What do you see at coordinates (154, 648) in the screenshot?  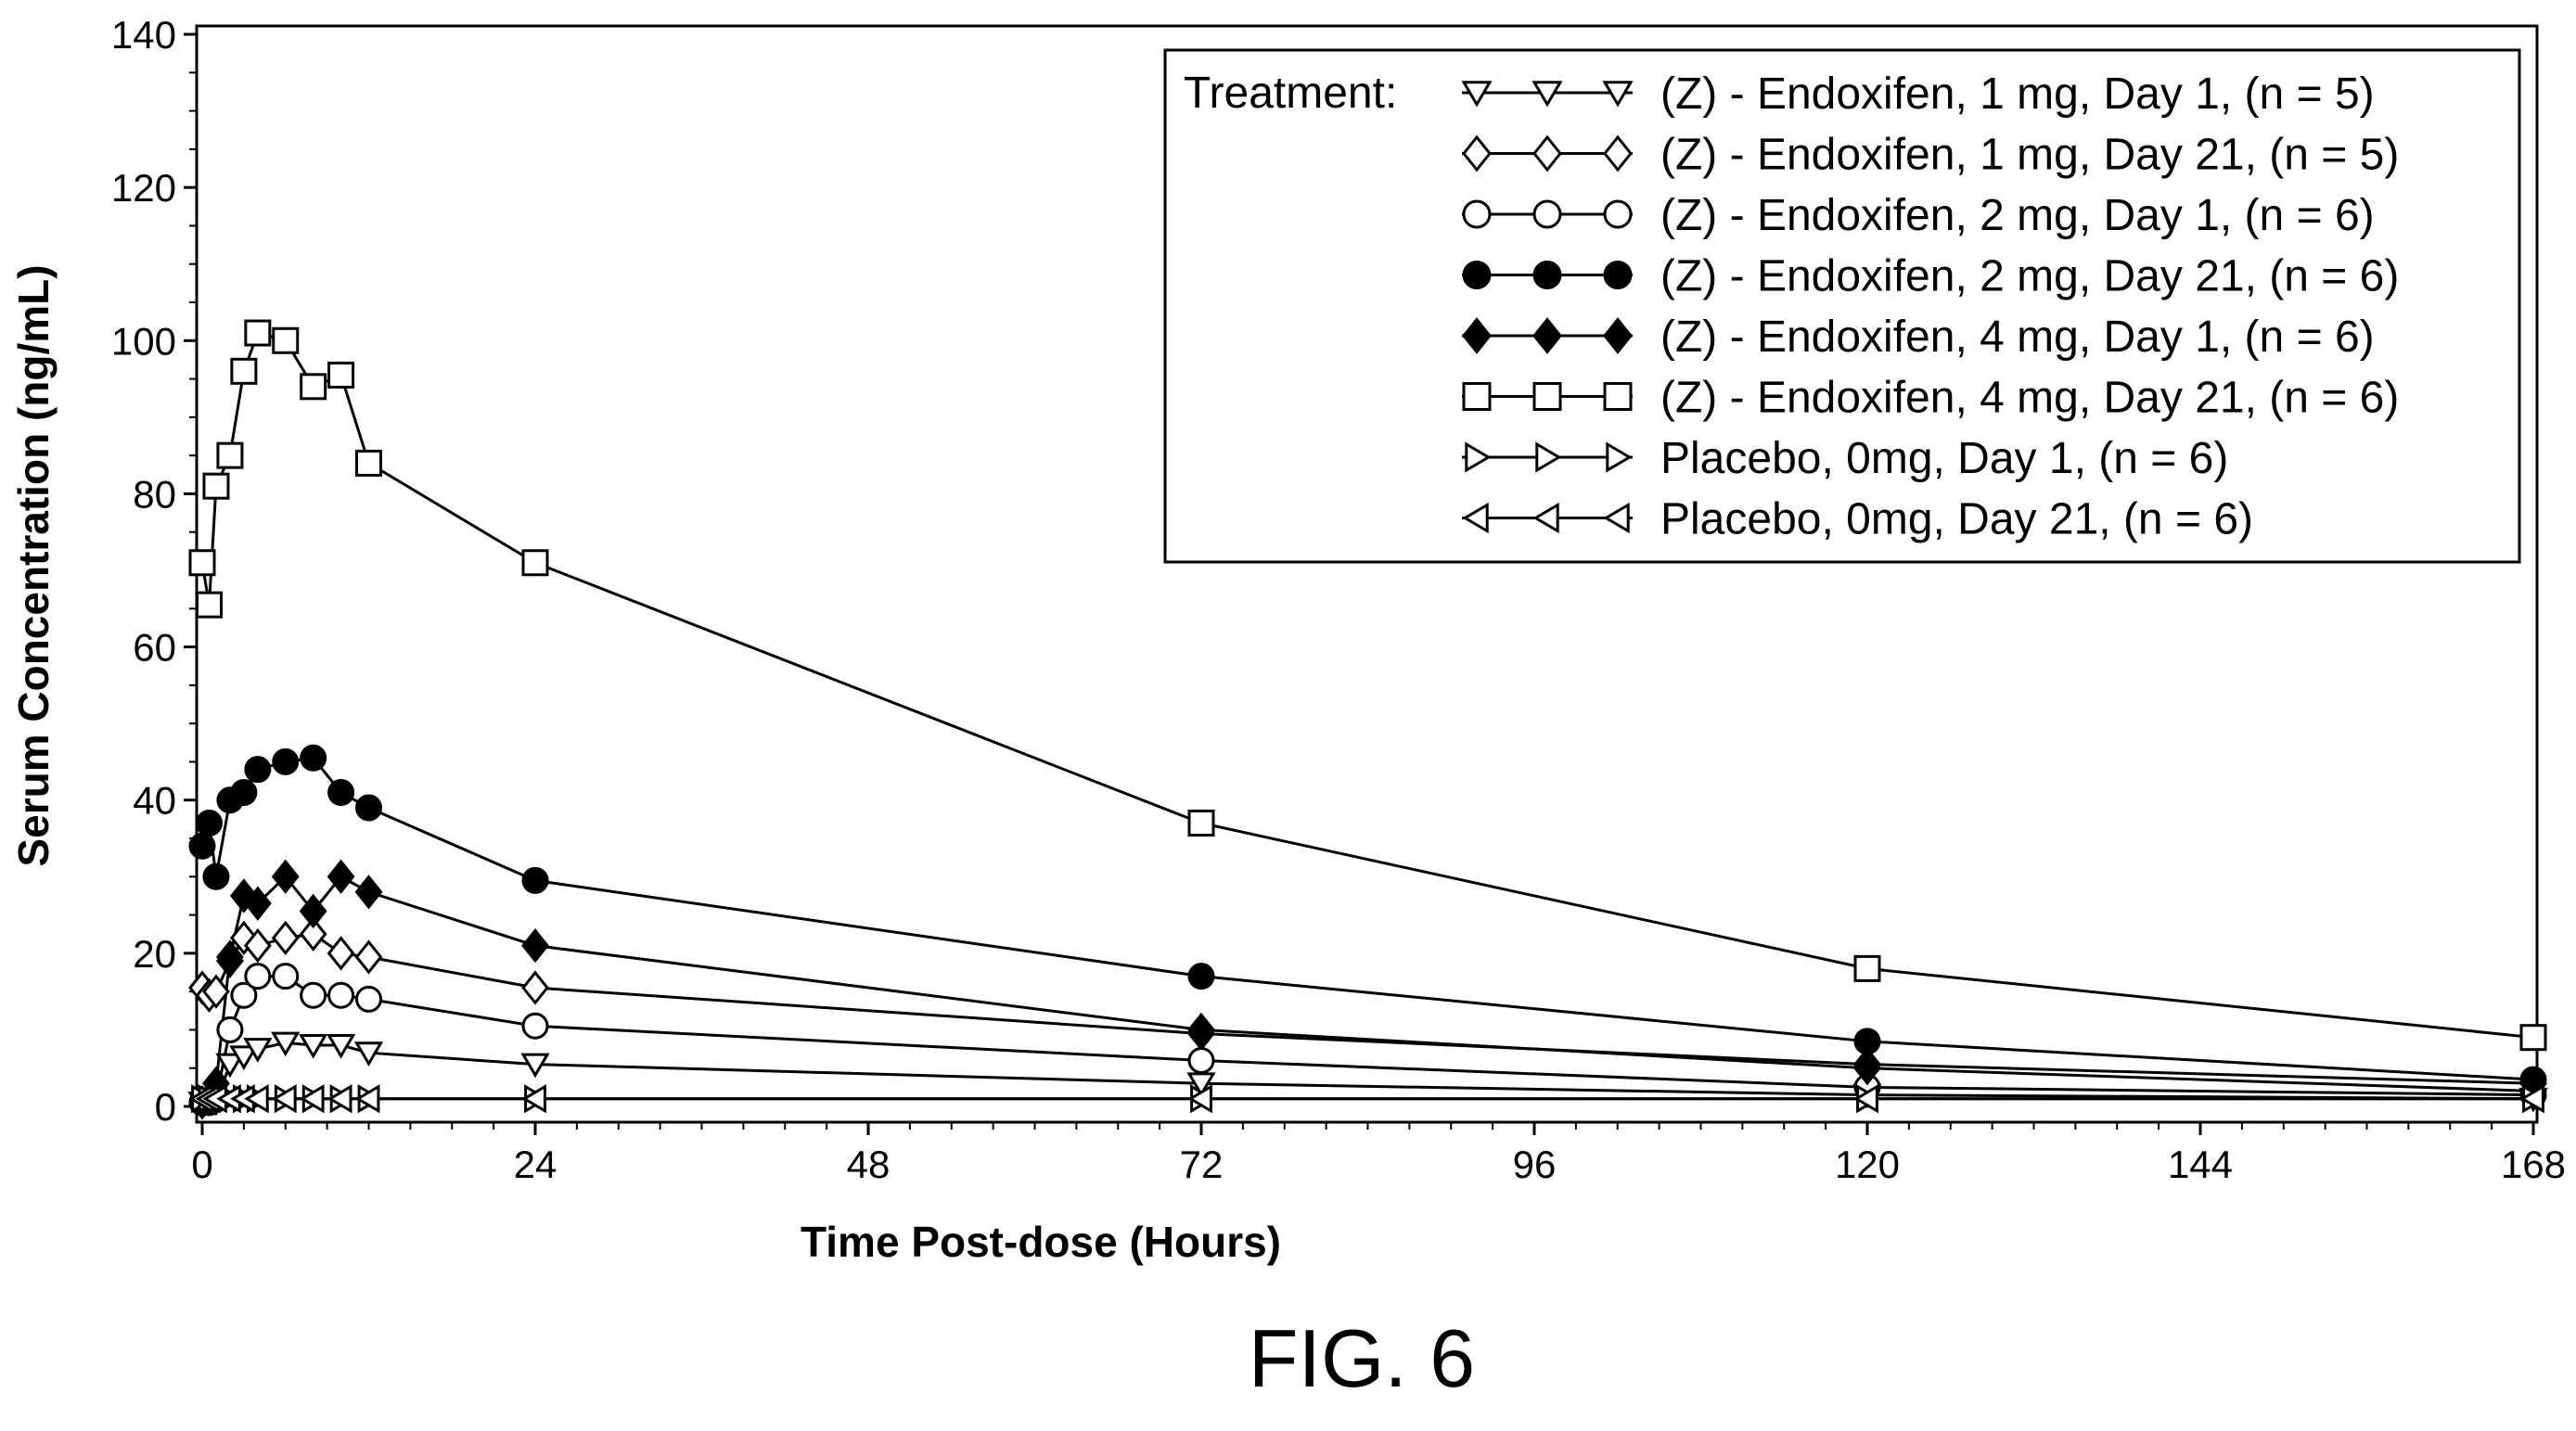 I see `y-tick-label: 60` at bounding box center [154, 648].